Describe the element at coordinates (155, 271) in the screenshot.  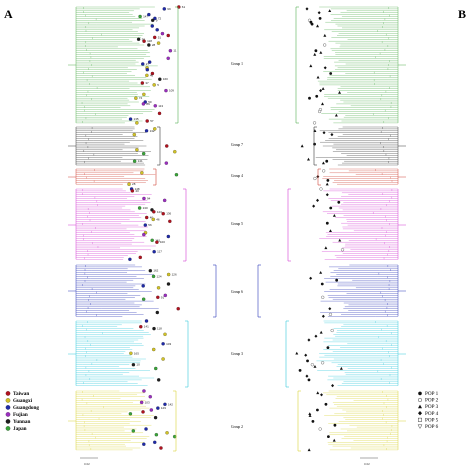
I see `leaf-label: 162` at that location.